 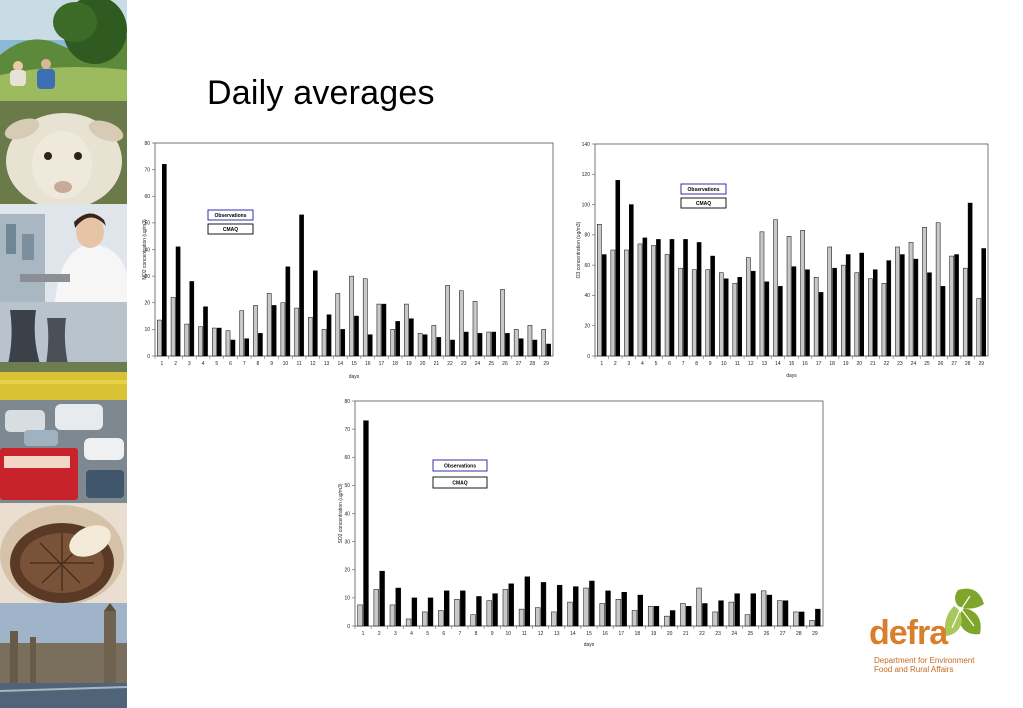 I want to click on london-skyline-photo, so click(x=63, y=655).